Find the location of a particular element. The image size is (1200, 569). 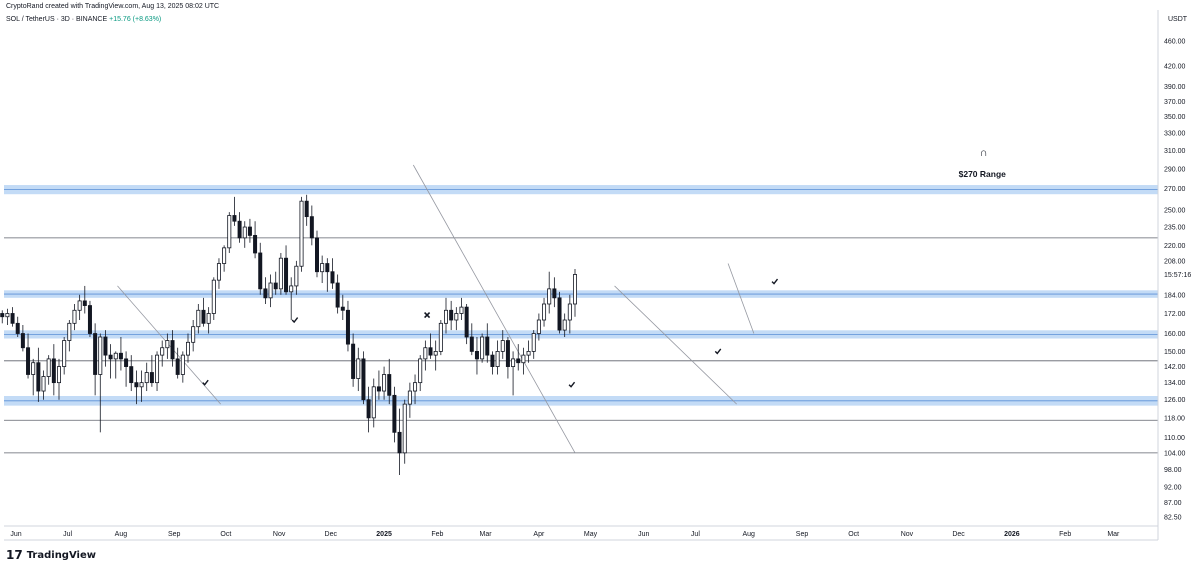

price-tick-label: 184.00 is located at coordinates (1175, 295).